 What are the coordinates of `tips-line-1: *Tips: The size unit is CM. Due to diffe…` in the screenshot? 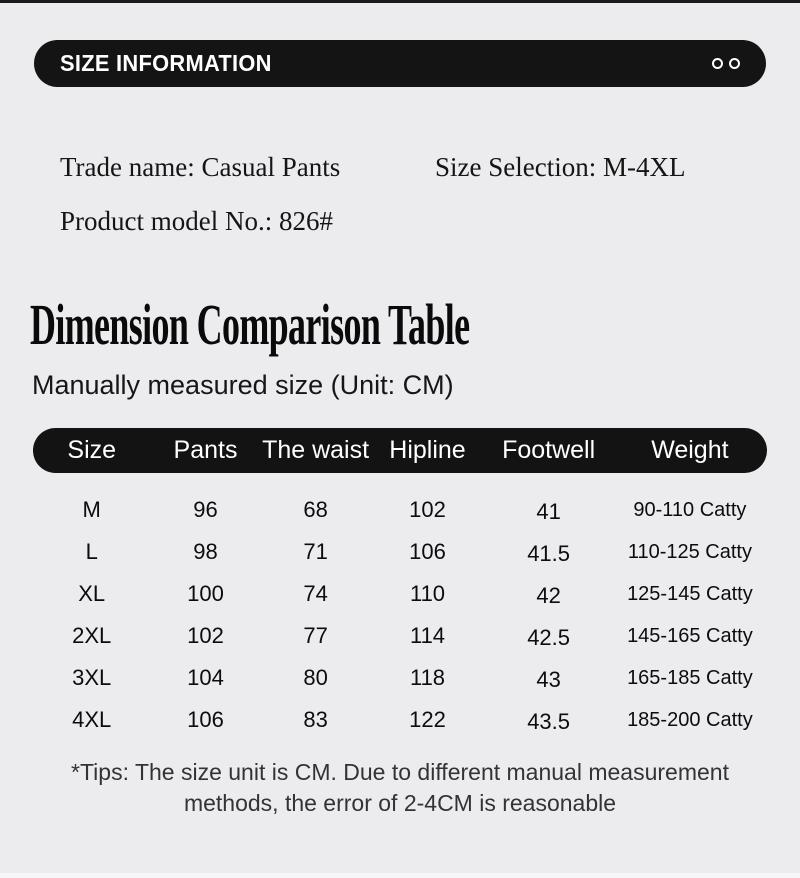 It's located at (400, 772).